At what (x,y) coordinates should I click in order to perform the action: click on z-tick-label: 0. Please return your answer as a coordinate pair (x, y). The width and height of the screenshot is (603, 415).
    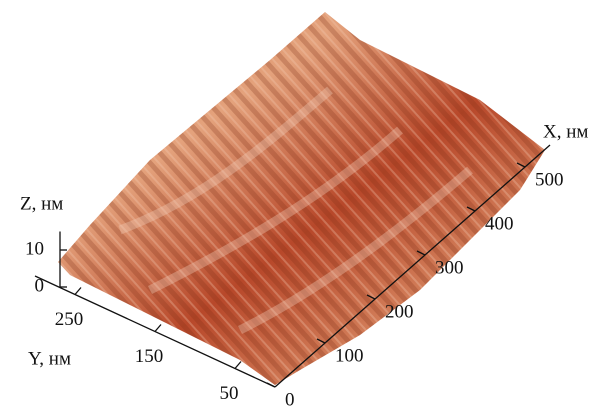
    Looking at the image, I should click on (40, 285).